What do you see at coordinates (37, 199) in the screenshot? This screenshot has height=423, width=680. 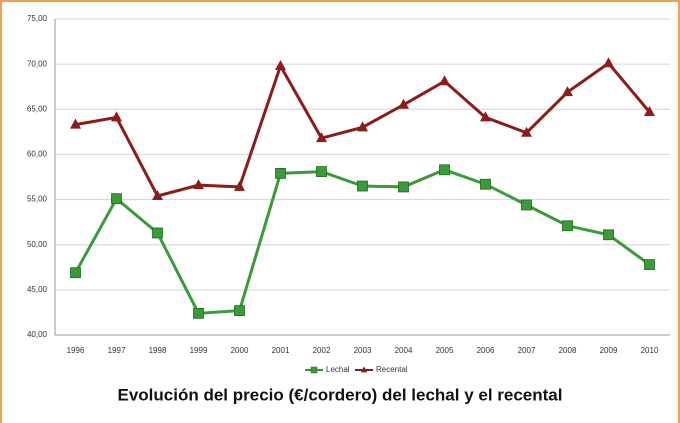 I see `y-tick-label: 55,00` at bounding box center [37, 199].